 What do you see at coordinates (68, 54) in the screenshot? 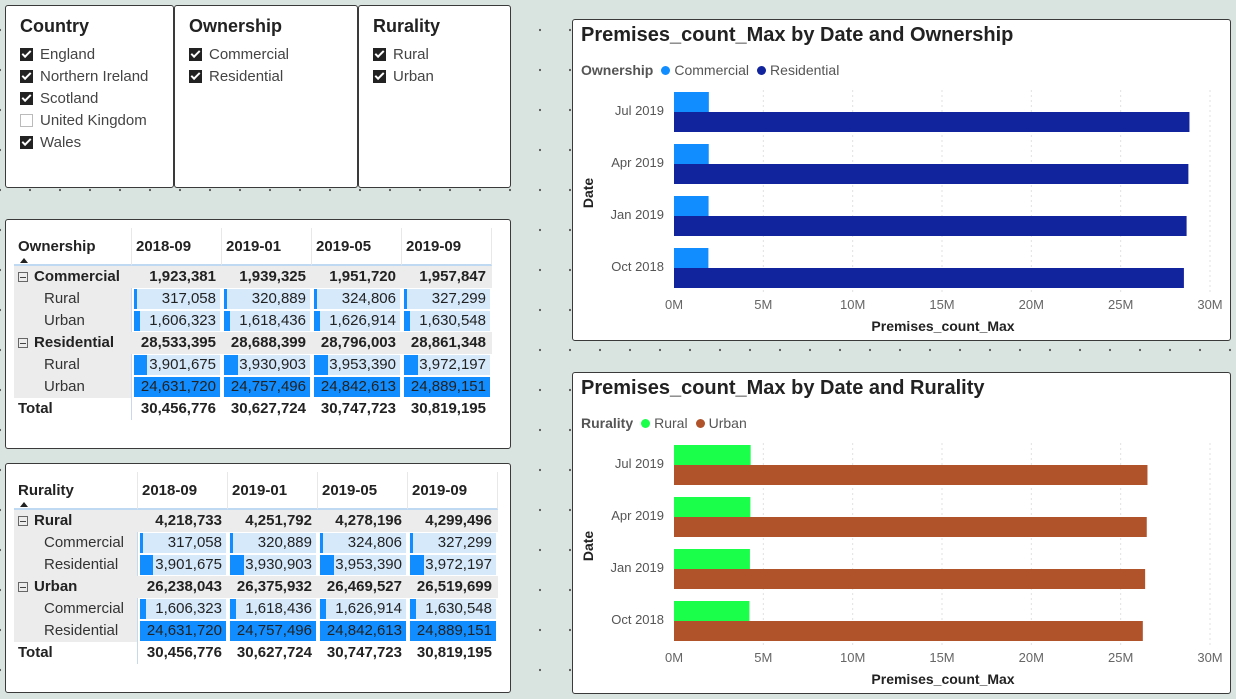
I see `slicer-item-label: England` at bounding box center [68, 54].